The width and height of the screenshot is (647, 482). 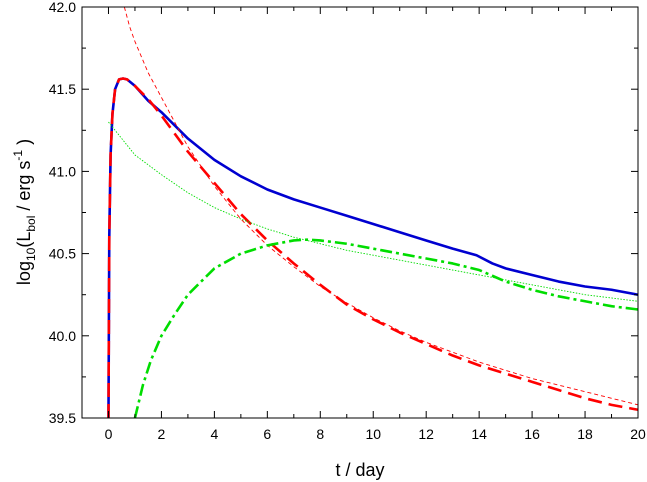 What do you see at coordinates (62, 171) in the screenshot?
I see `y-tick-label: 41.0` at bounding box center [62, 171].